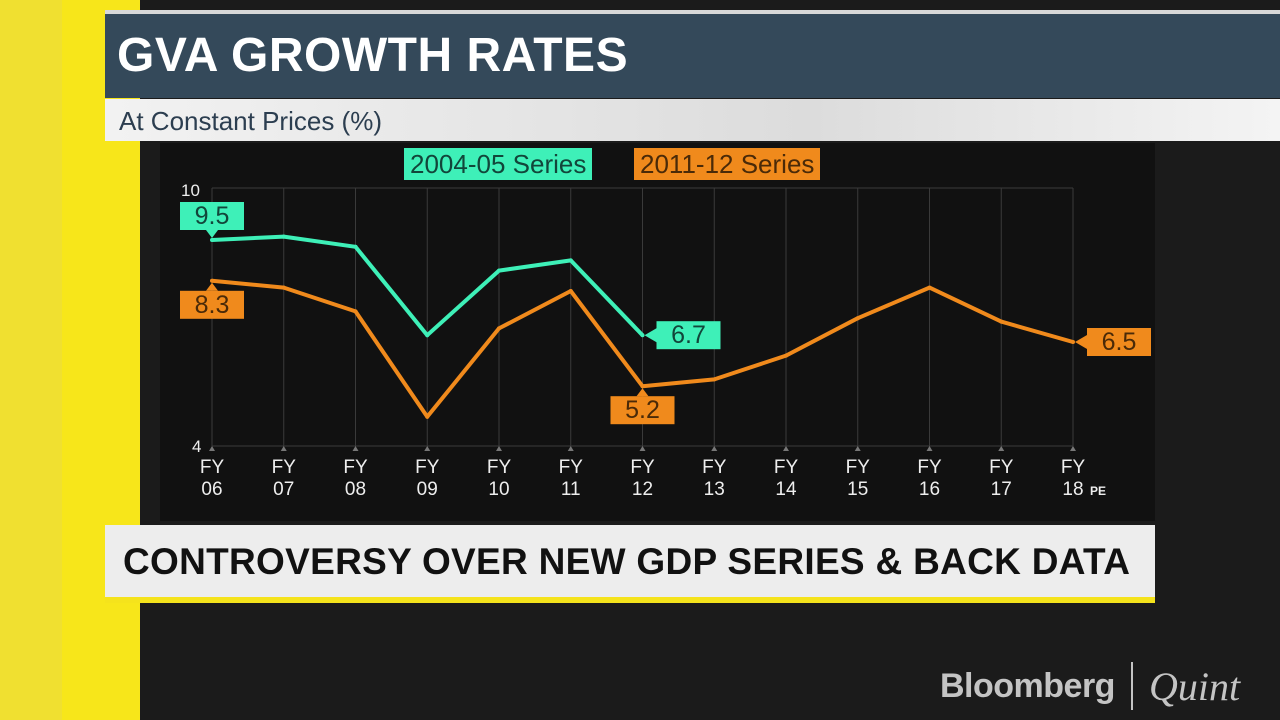 This screenshot has width=1280, height=720. I want to click on data-label: 8.3, so click(212, 305).